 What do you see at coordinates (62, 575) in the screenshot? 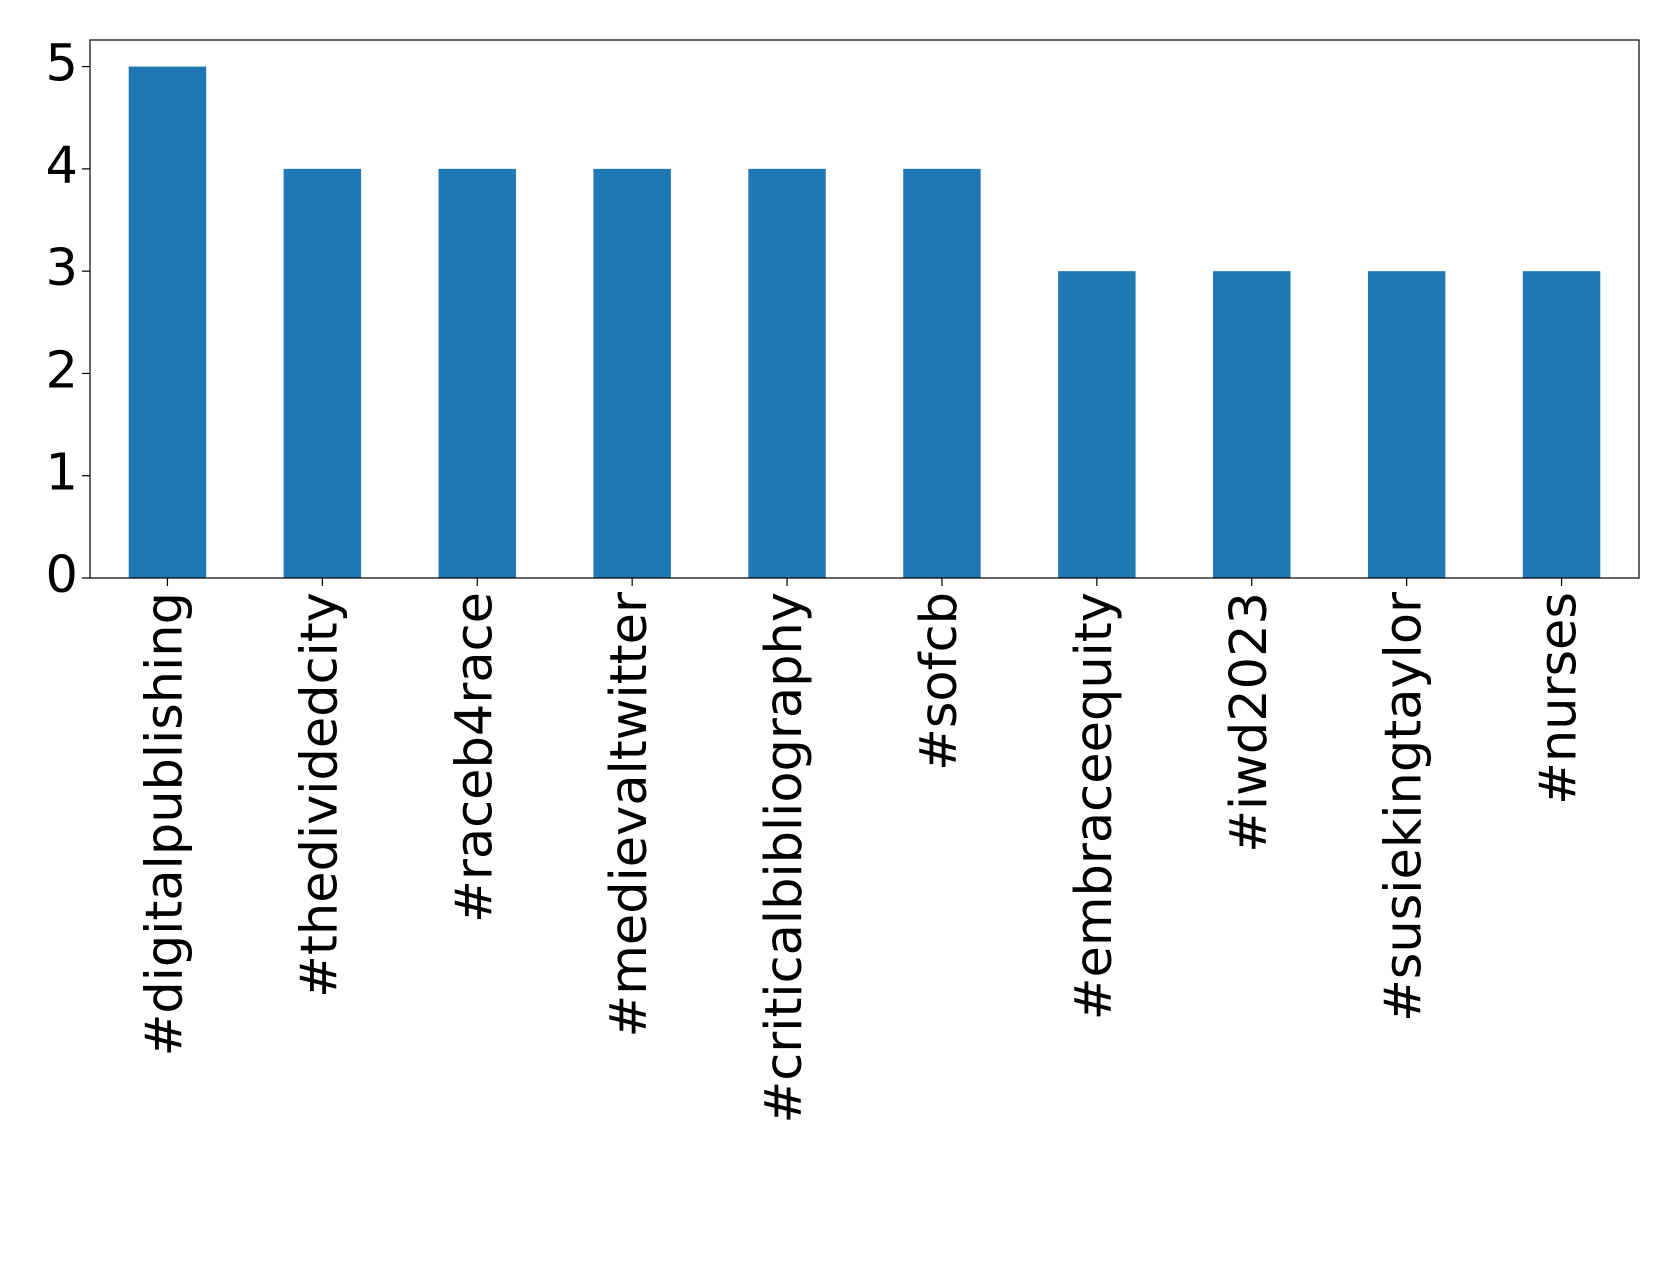
I see `y-tick-label: 0` at bounding box center [62, 575].